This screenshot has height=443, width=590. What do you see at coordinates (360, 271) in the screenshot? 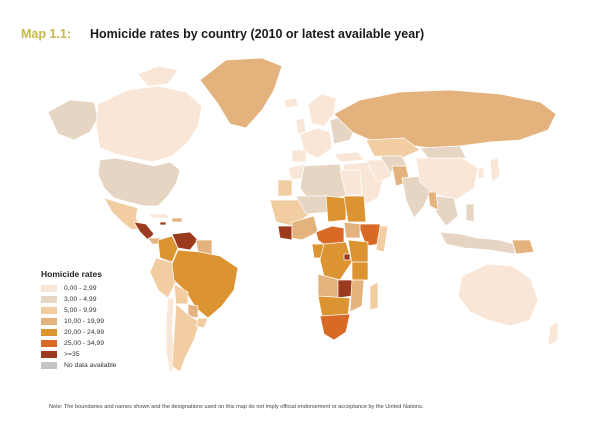
I see `region-tanzania` at bounding box center [360, 271].